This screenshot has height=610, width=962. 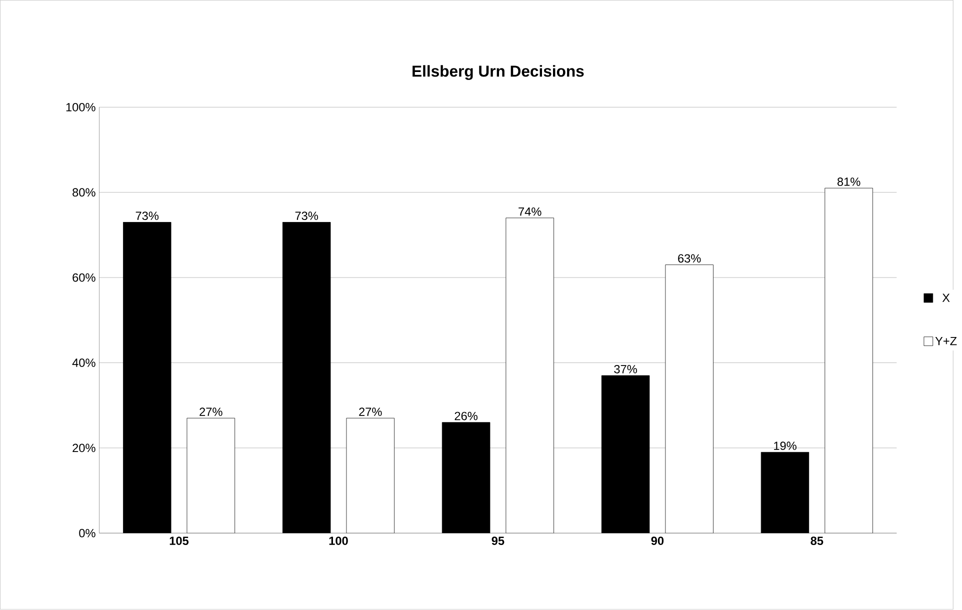 I want to click on legend-label: X, so click(x=946, y=298).